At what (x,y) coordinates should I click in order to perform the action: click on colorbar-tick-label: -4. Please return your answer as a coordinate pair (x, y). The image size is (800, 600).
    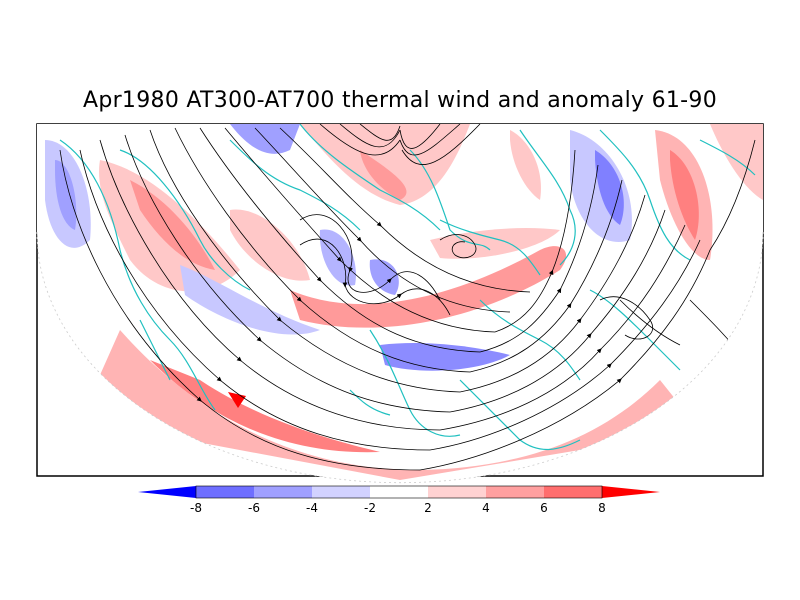
    Looking at the image, I should click on (312, 508).